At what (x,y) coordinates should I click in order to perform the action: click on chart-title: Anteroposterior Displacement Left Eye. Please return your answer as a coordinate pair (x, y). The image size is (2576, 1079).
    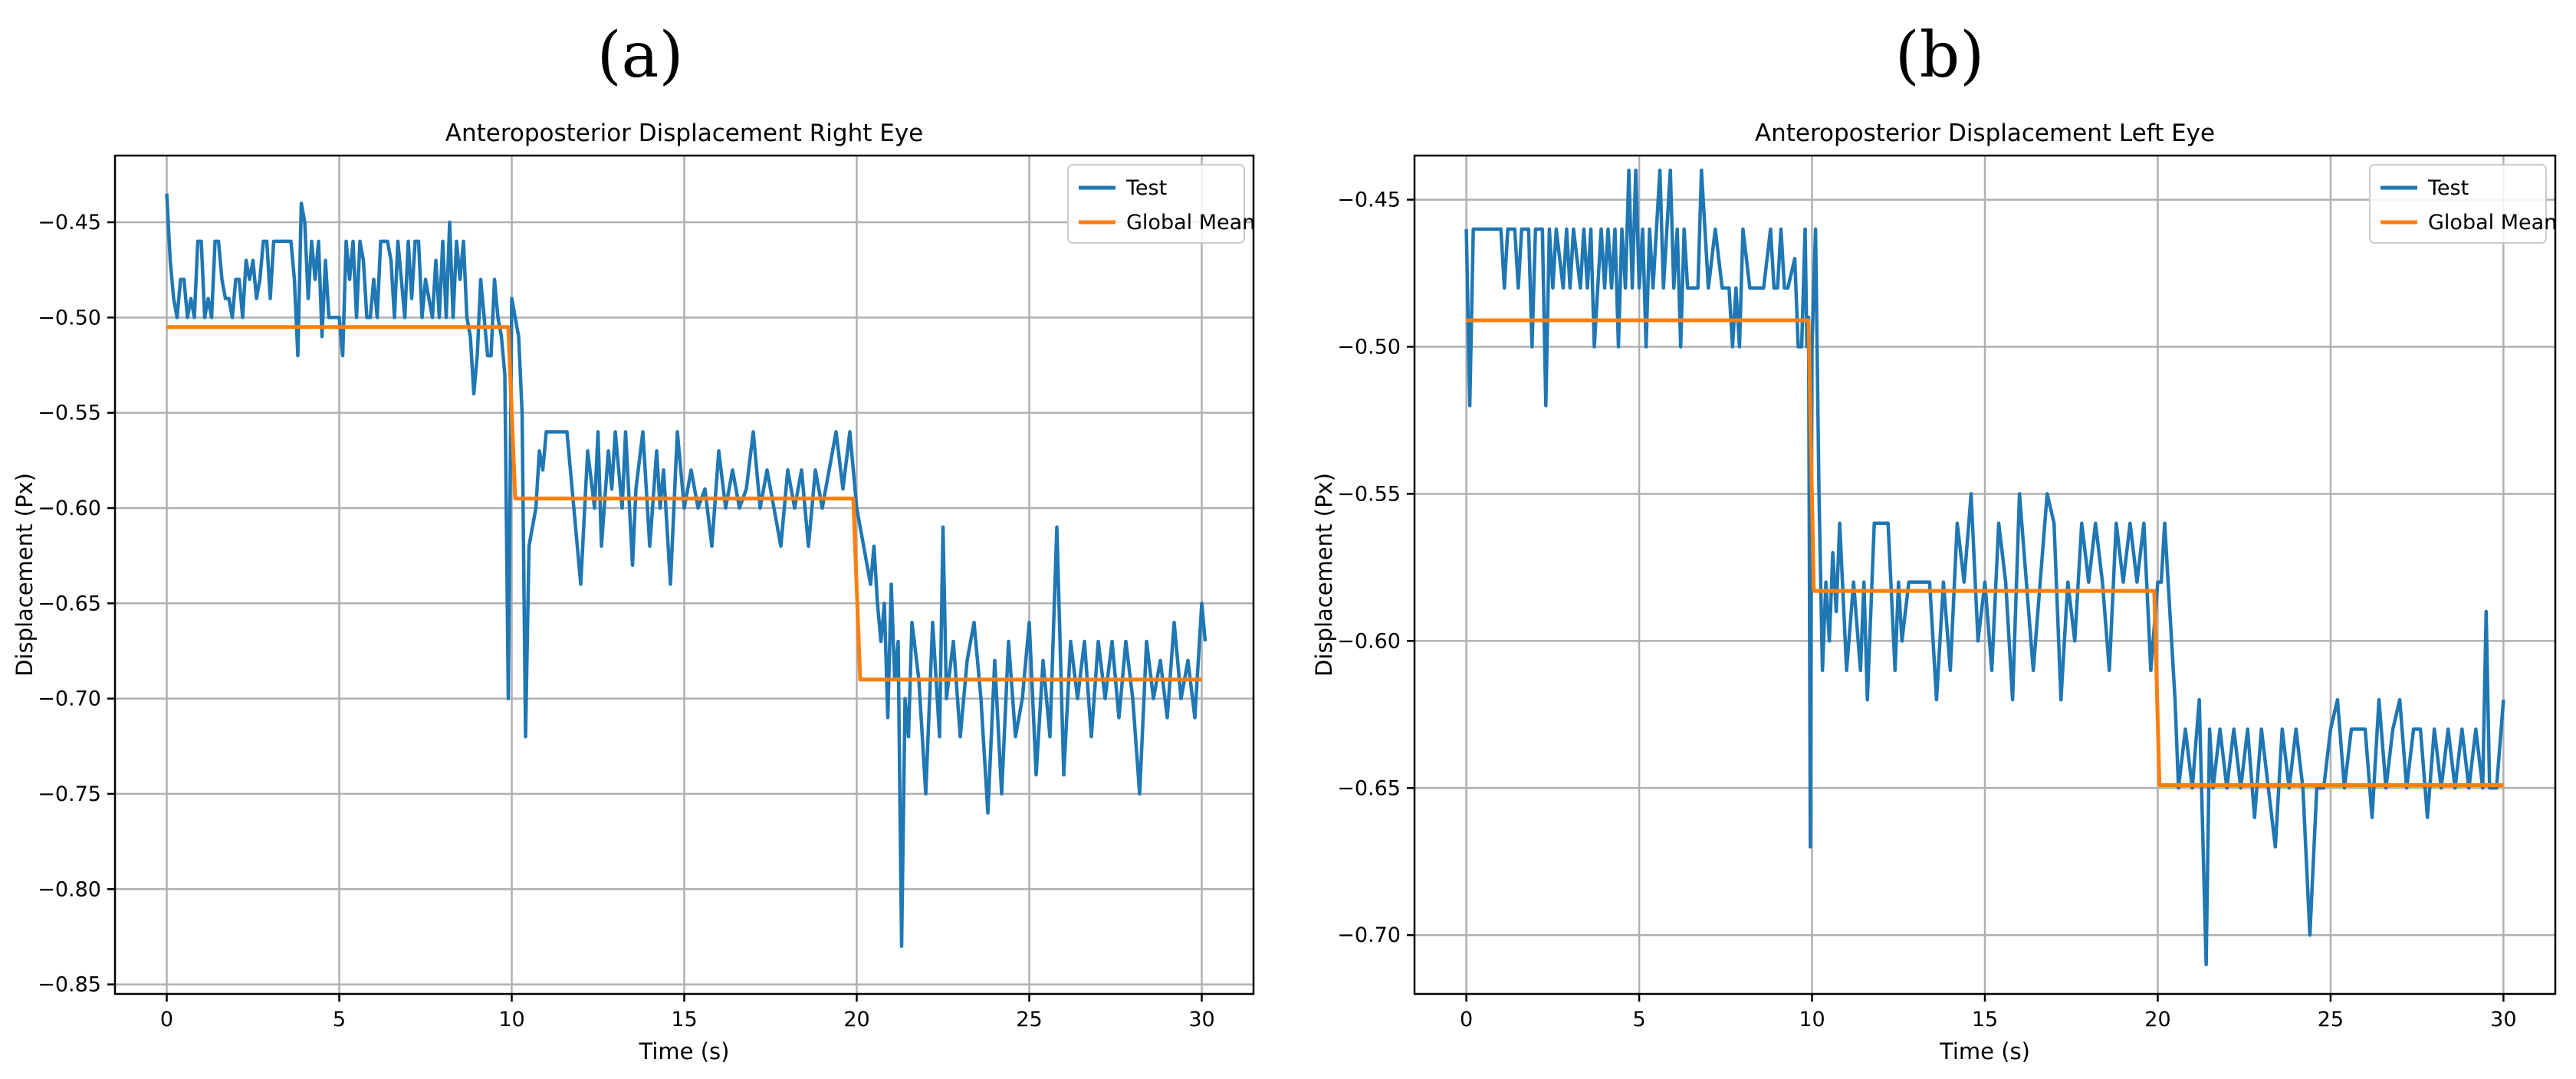
    Looking at the image, I should click on (1985, 133).